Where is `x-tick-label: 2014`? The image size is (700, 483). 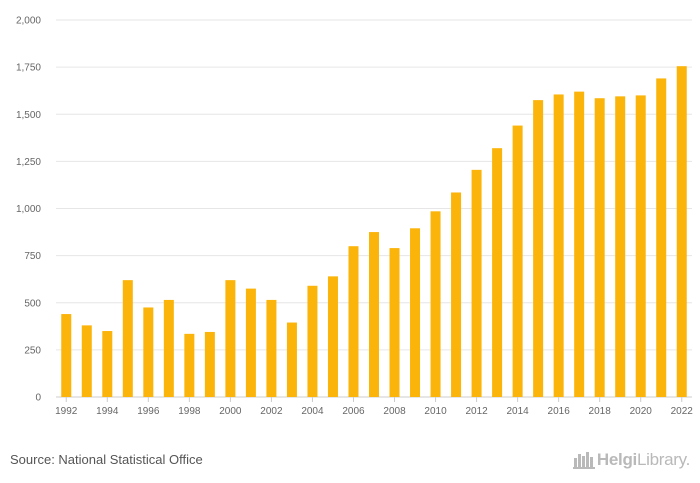
x-tick-label: 2014 is located at coordinates (517, 411).